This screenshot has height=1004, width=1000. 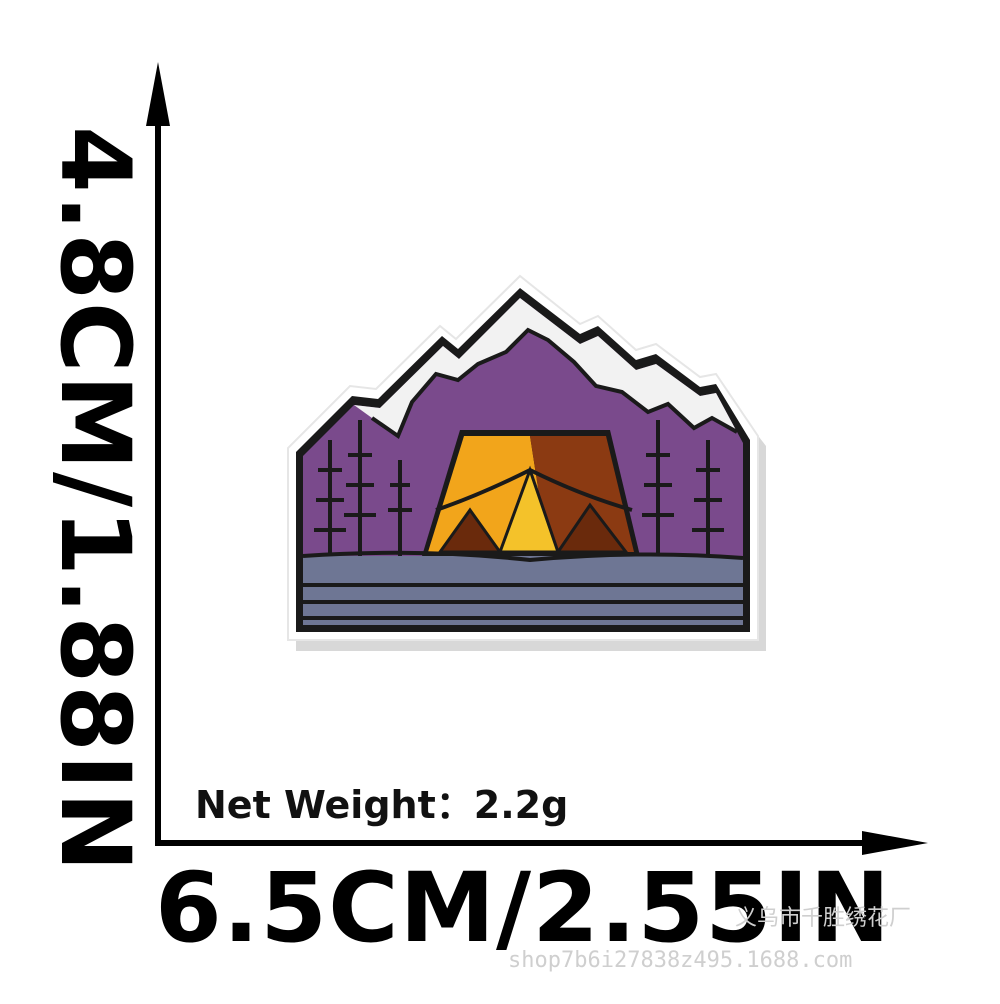 What do you see at coordinates (531, 493) in the screenshot?
I see `tent-icon` at bounding box center [531, 493].